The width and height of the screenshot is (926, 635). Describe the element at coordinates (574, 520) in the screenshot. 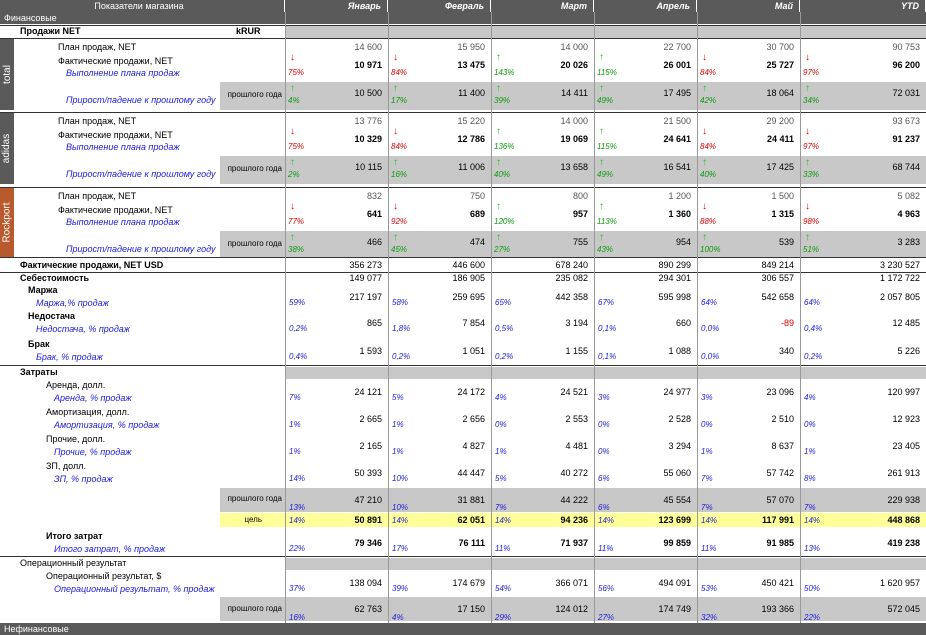

I see `goal-value: 94 236` at that location.